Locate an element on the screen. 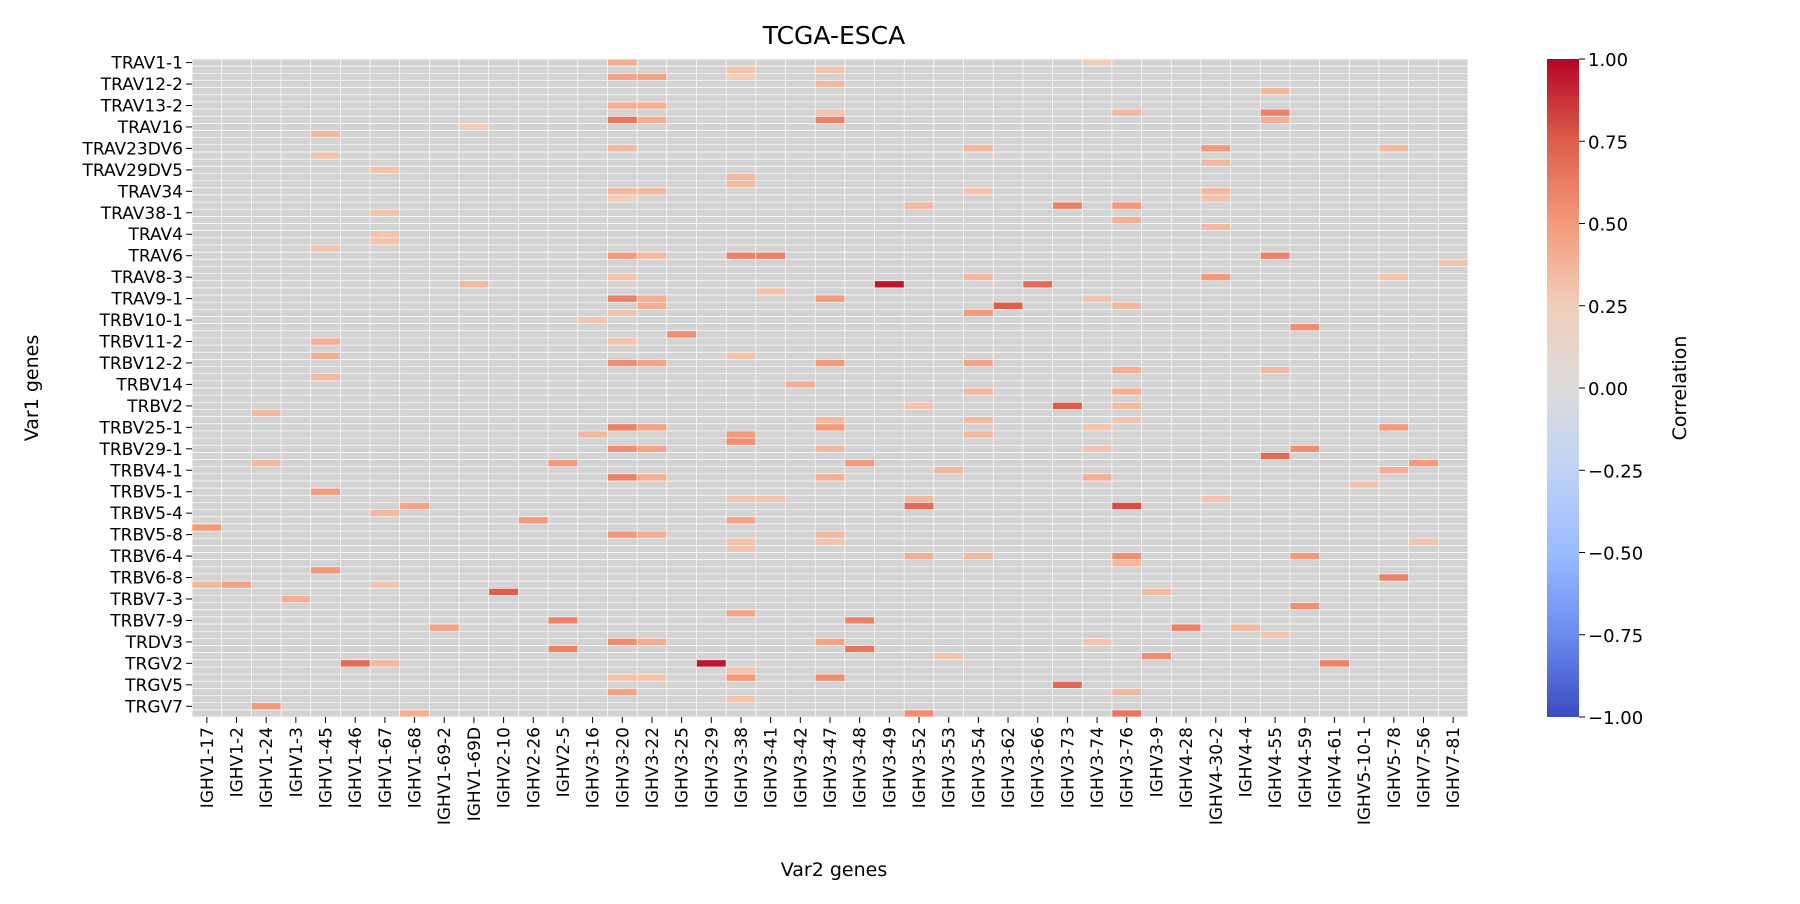 The width and height of the screenshot is (1800, 904). x-tick-label: IGHV3-47 is located at coordinates (831, 767).